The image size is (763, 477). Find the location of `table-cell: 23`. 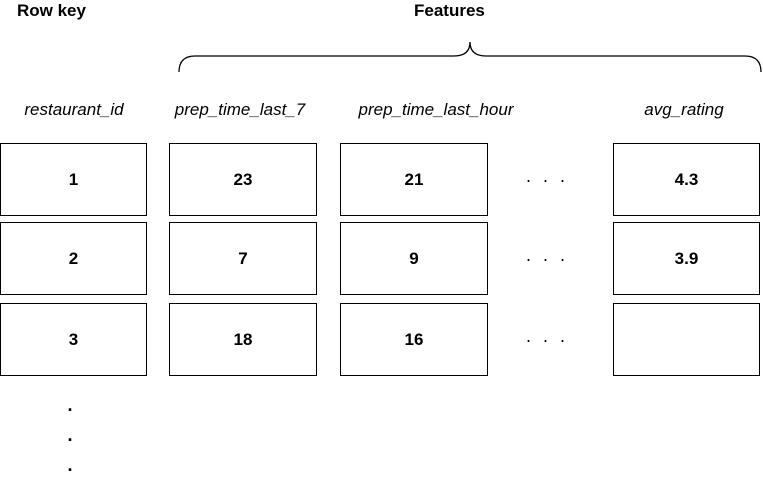

table-cell: 23 is located at coordinates (243, 179).